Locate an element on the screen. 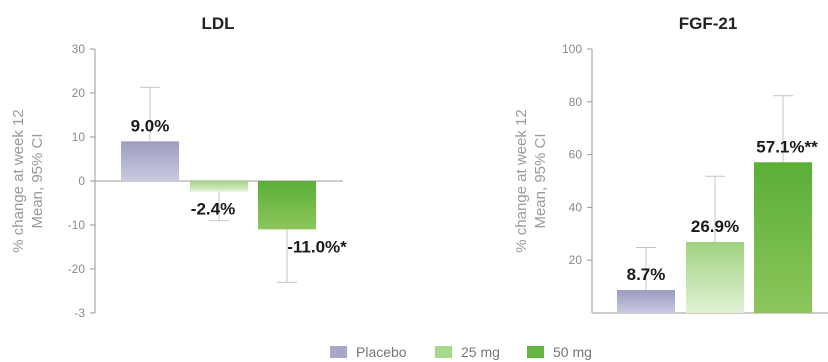 The width and height of the screenshot is (828, 362). data-label: -2.4% is located at coordinates (213, 209).